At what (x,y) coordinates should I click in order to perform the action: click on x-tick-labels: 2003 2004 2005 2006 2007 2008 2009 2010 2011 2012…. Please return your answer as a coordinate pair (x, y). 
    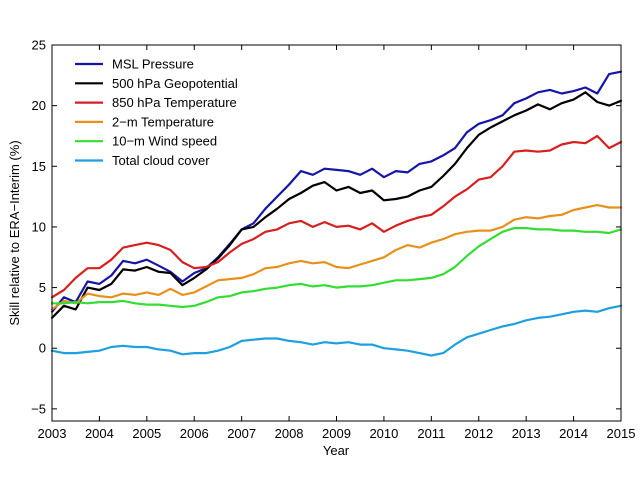
    Looking at the image, I should click on (337, 433).